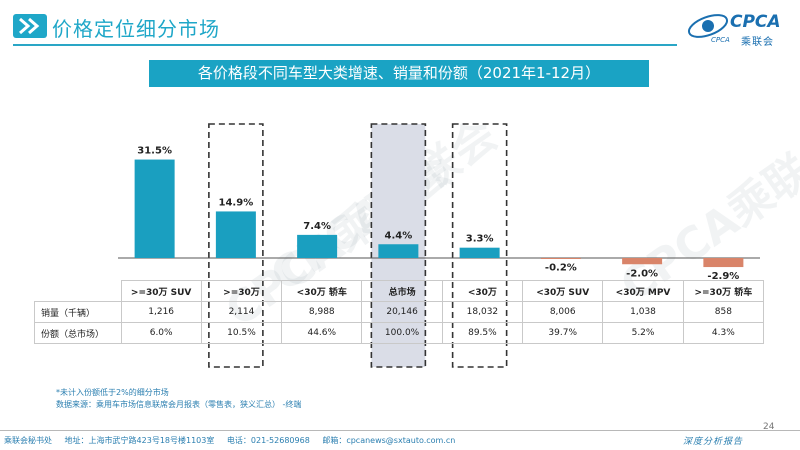 This screenshot has width=800, height=450. What do you see at coordinates (78, 291) in the screenshot?
I see `table-corner` at bounding box center [78, 291].